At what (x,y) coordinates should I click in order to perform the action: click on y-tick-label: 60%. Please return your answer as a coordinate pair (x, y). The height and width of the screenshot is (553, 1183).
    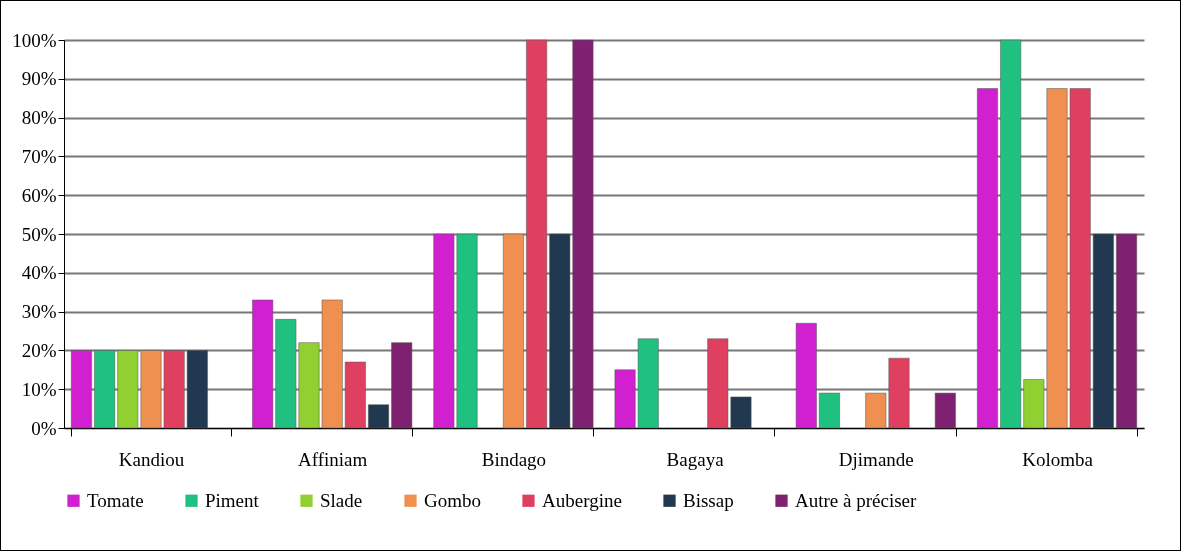
    Looking at the image, I should click on (39, 195).